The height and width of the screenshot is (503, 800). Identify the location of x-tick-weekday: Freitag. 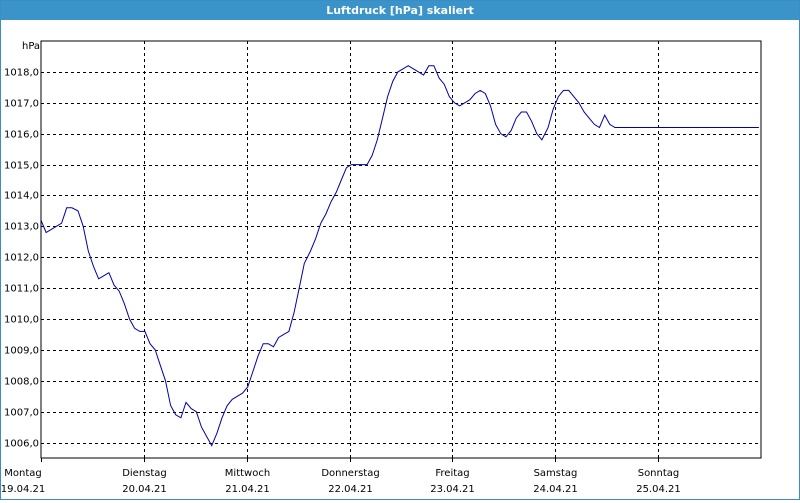
(452, 473).